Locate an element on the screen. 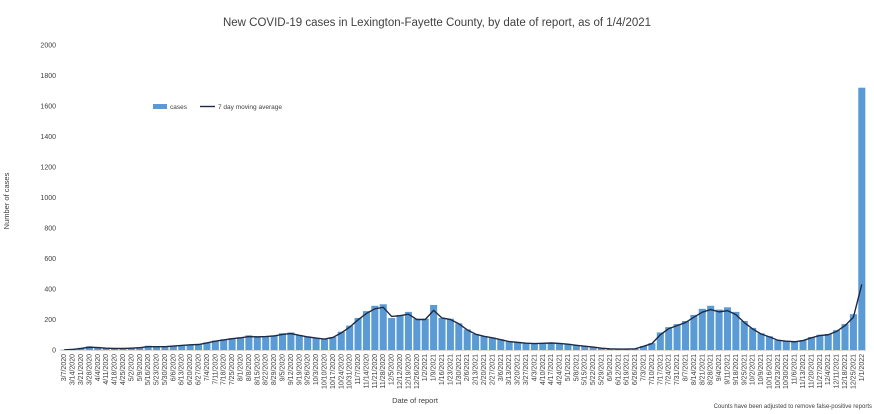 This screenshot has width=874, height=414. moving-average-line is located at coordinates (463, 317).